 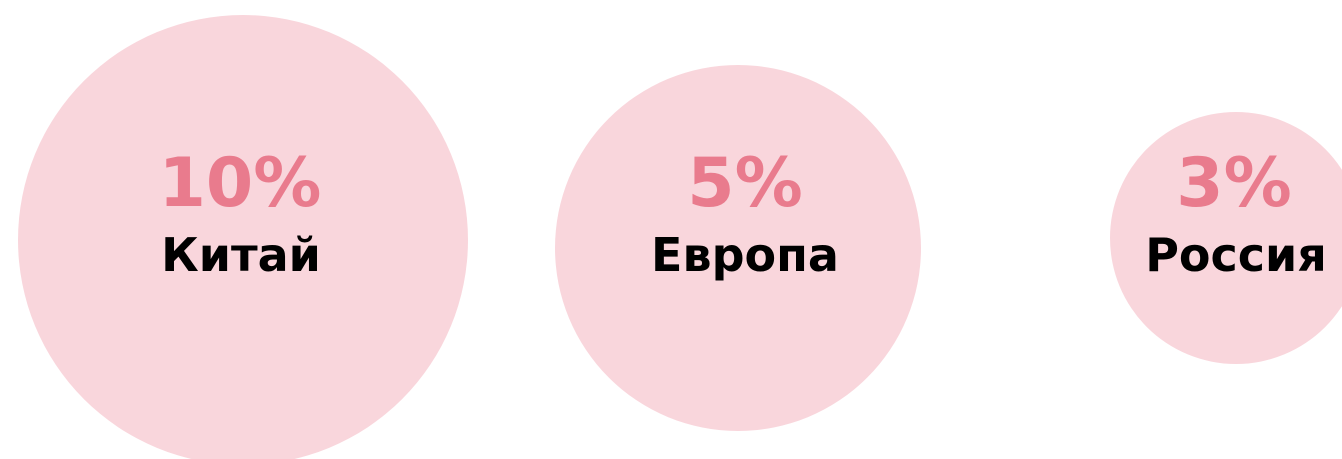 I want to click on percent: 10%, so click(x=240, y=183).